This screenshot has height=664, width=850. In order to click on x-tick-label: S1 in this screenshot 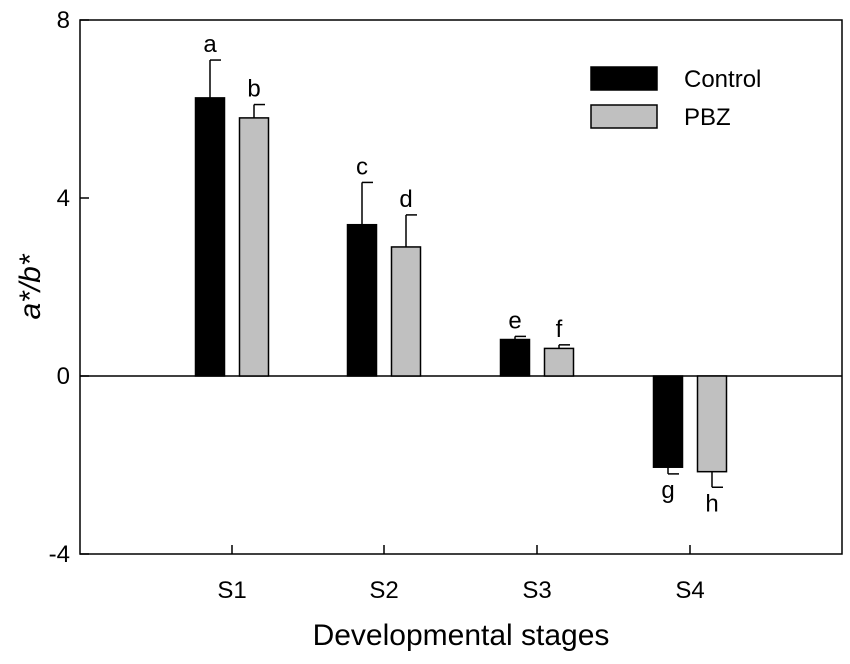, I will do `click(231, 590)`.